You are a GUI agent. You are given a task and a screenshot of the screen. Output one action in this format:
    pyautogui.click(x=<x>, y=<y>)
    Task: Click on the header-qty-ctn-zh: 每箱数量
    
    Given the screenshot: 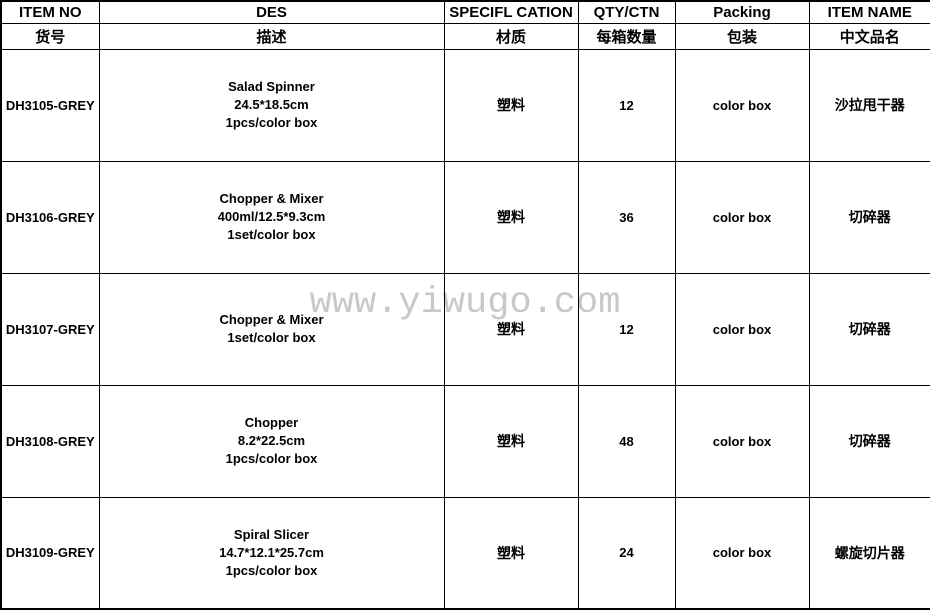 What is the action you would take?
    pyautogui.click(x=626, y=36)
    